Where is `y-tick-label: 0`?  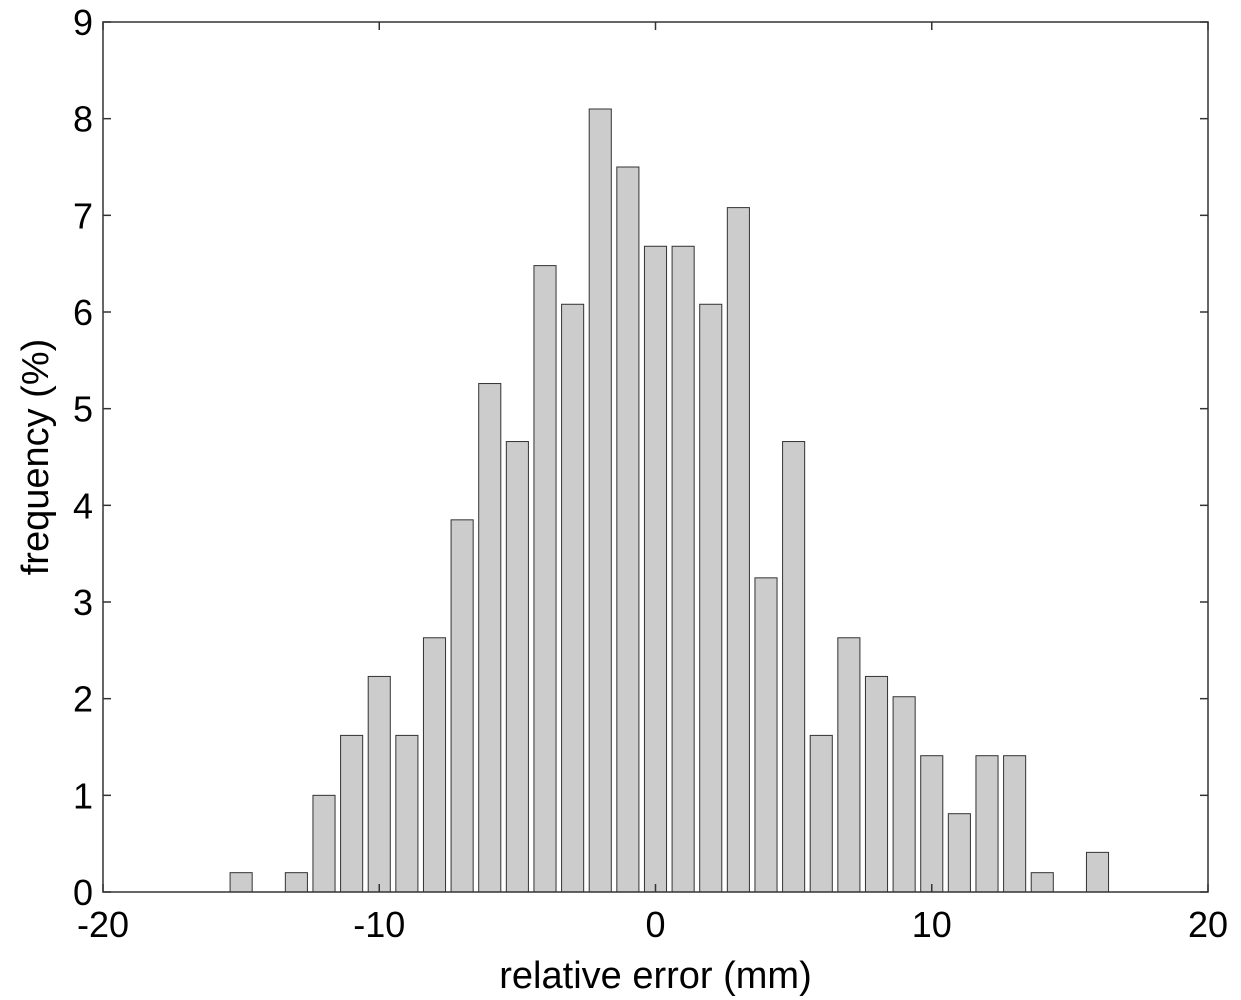 y-tick-label: 0 is located at coordinates (83, 892).